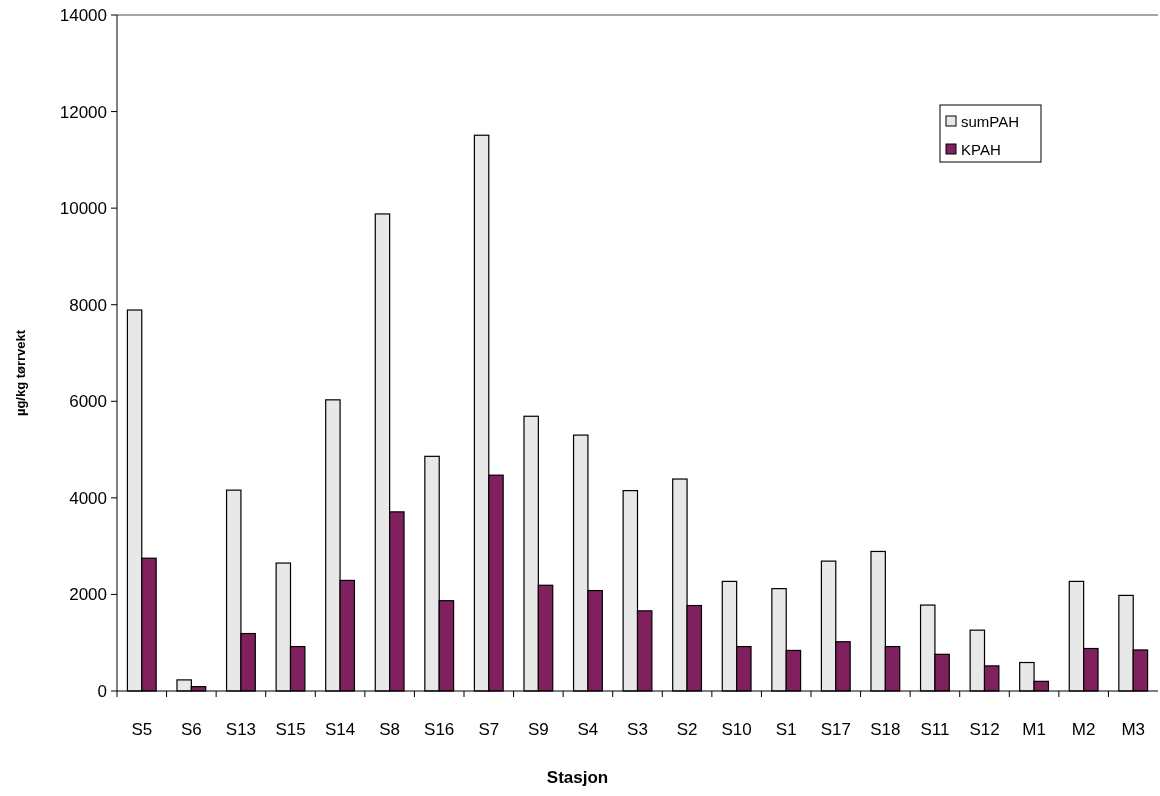 The image size is (1160, 796). What do you see at coordinates (83, 209) in the screenshot?
I see `y-tick-label: 10000` at bounding box center [83, 209].